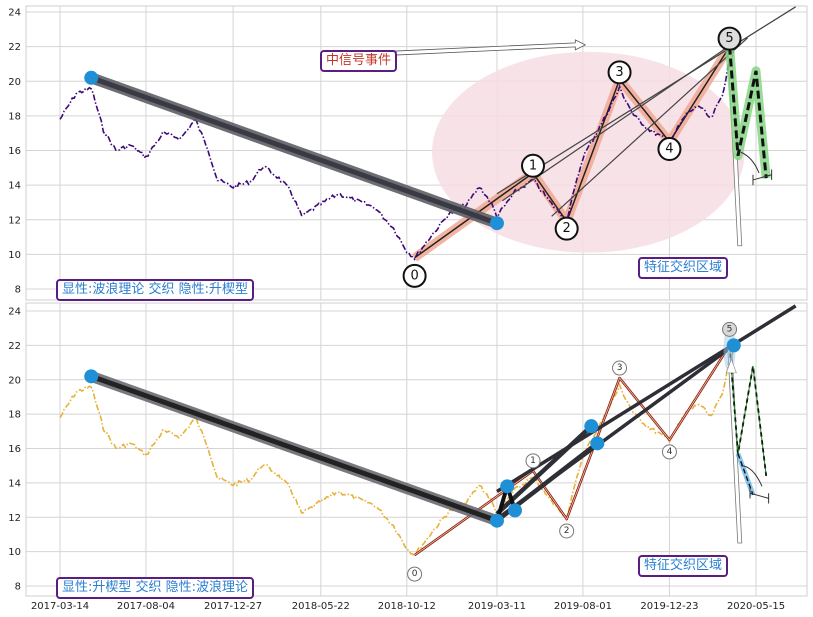 The image size is (813, 617). Describe the element at coordinates (583, 606) in the screenshot. I see `x-tick-label: 2019-08-01` at that location.